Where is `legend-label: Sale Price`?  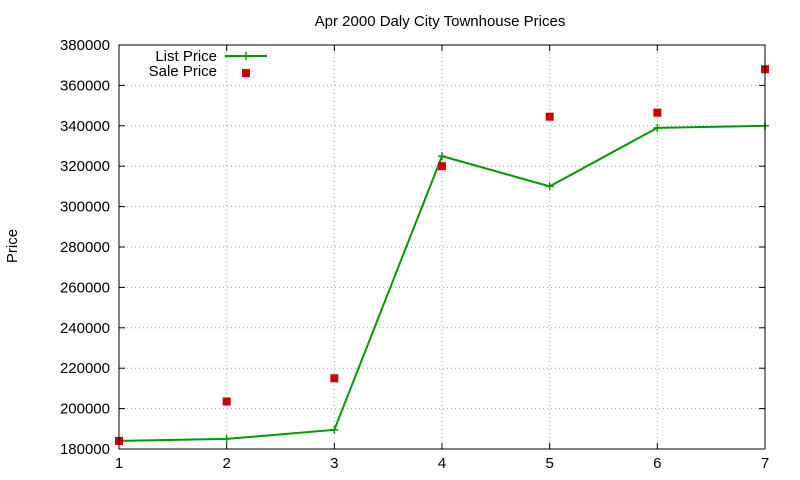 legend-label: Sale Price is located at coordinates (183, 71).